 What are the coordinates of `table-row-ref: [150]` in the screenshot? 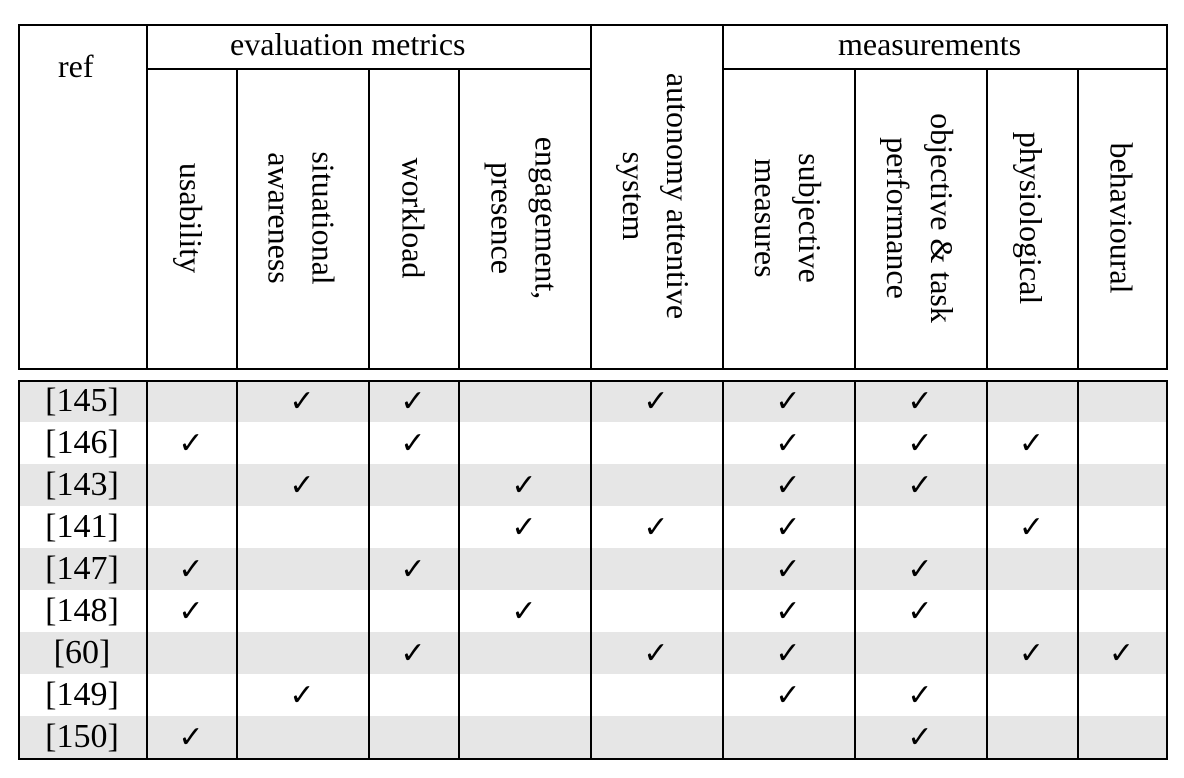 It's located at (82, 736).